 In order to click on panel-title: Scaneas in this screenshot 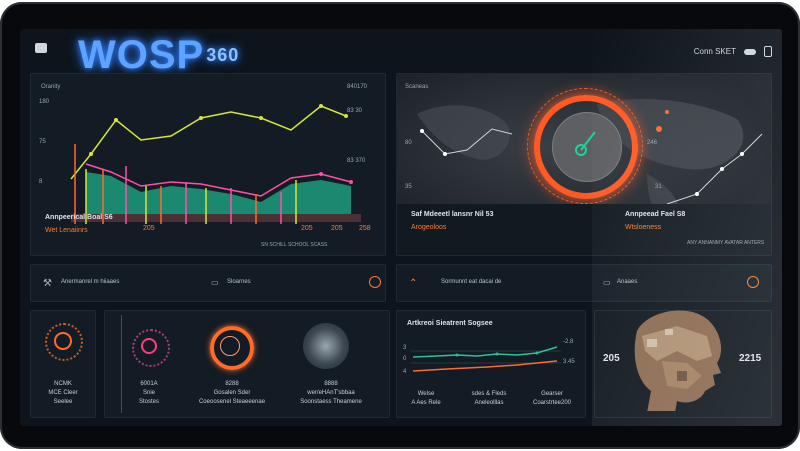, I will do `click(417, 87)`.